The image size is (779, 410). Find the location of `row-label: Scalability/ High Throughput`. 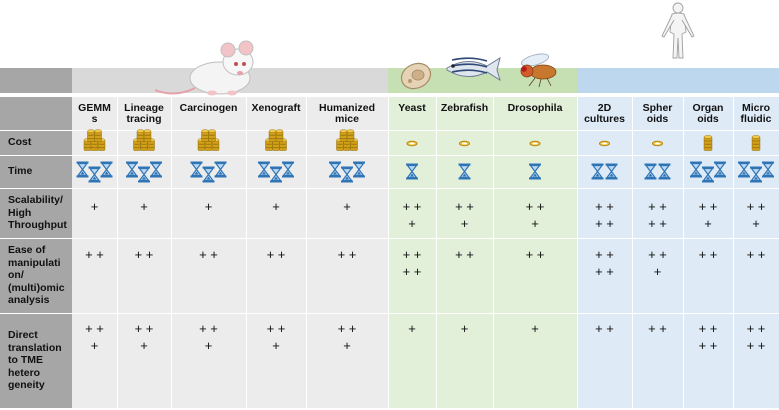

row-label: Scalability/ High Throughput is located at coordinates (37, 213).